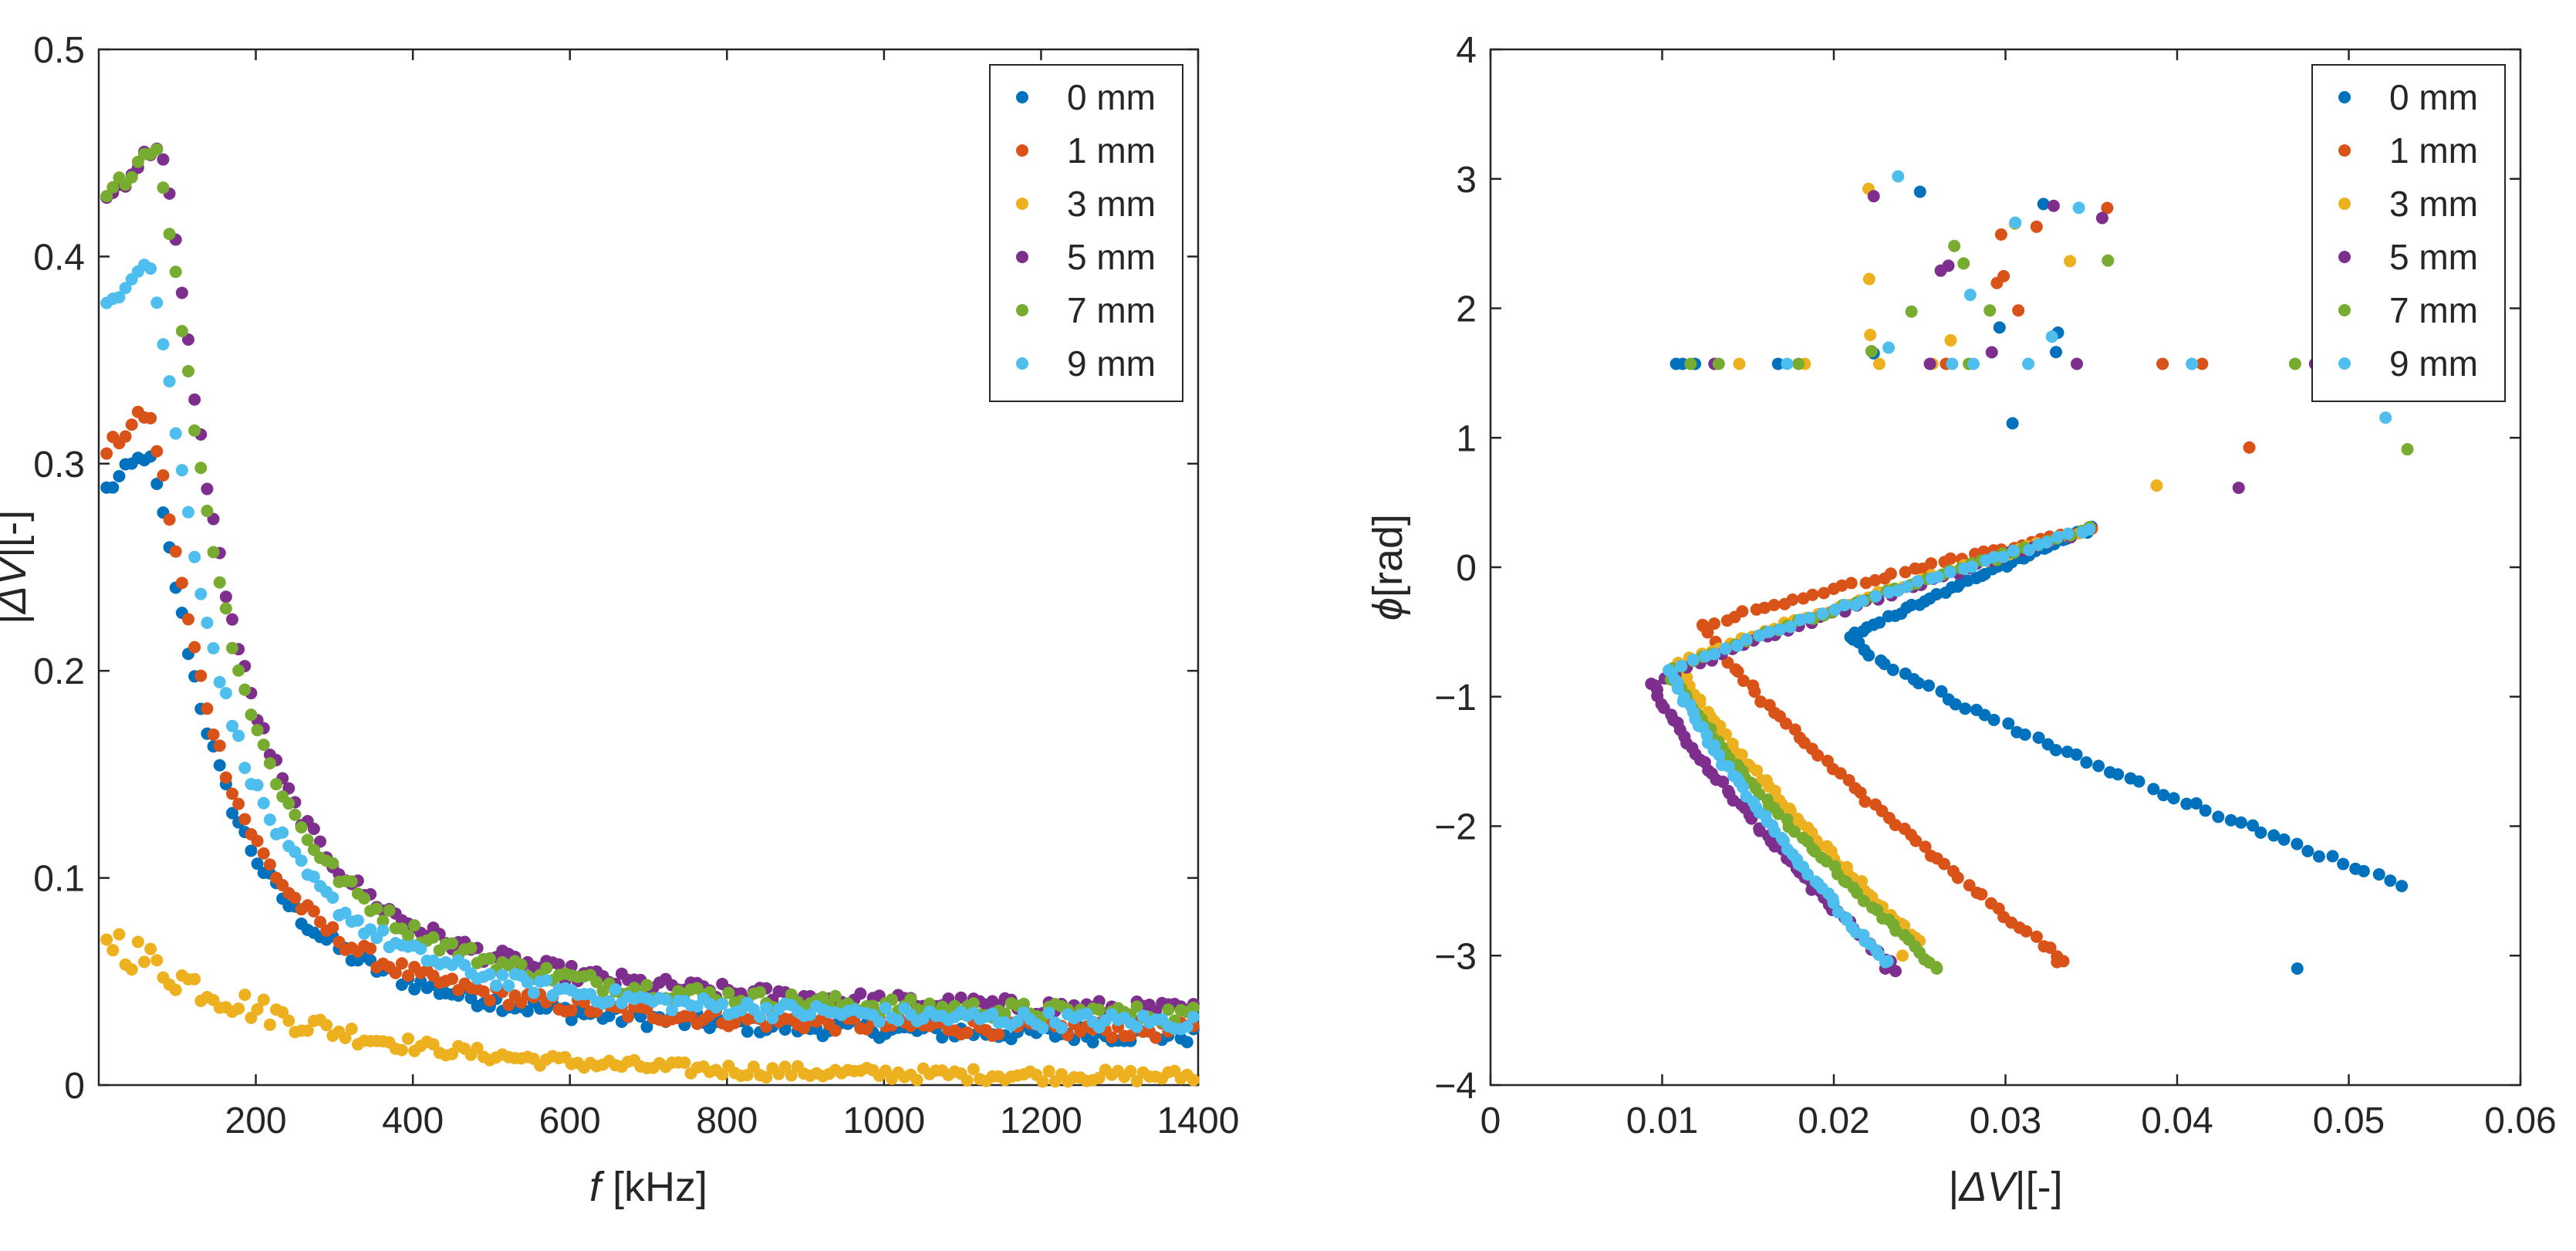 The image size is (2576, 1251). What do you see at coordinates (59, 257) in the screenshot?
I see `y-tick-label: 0.4` at bounding box center [59, 257].